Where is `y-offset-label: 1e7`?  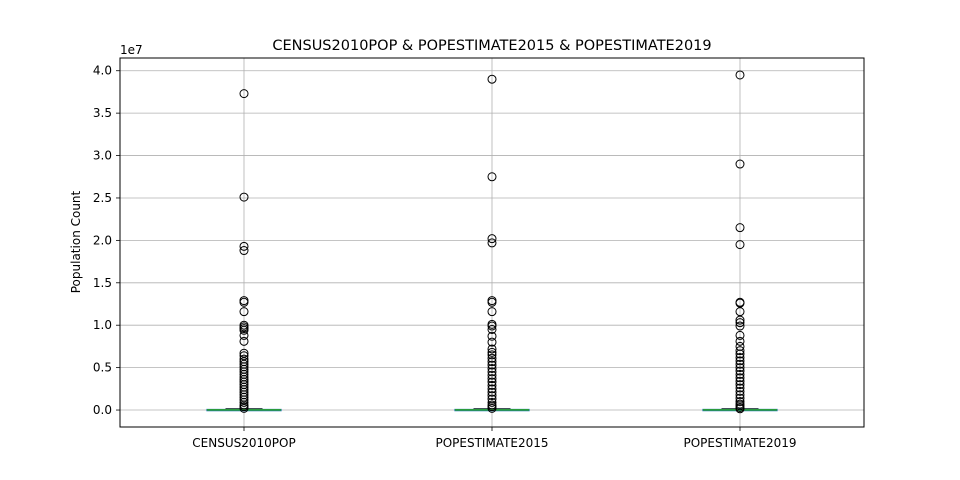 y-offset-label: 1e7 is located at coordinates (131, 50).